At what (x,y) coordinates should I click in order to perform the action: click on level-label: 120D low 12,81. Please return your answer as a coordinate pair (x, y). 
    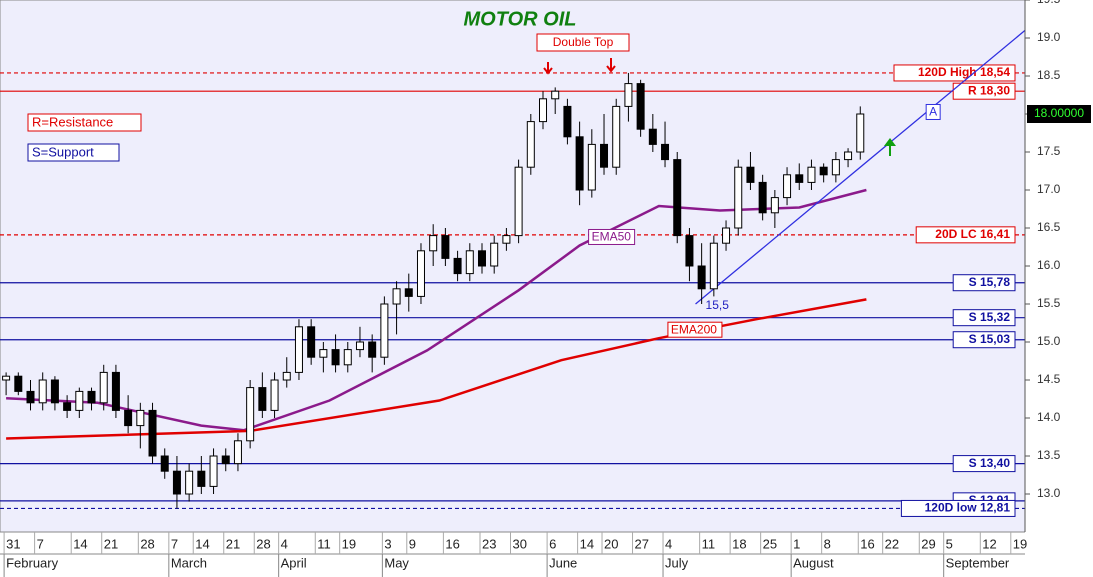
    Looking at the image, I should click on (968, 508).